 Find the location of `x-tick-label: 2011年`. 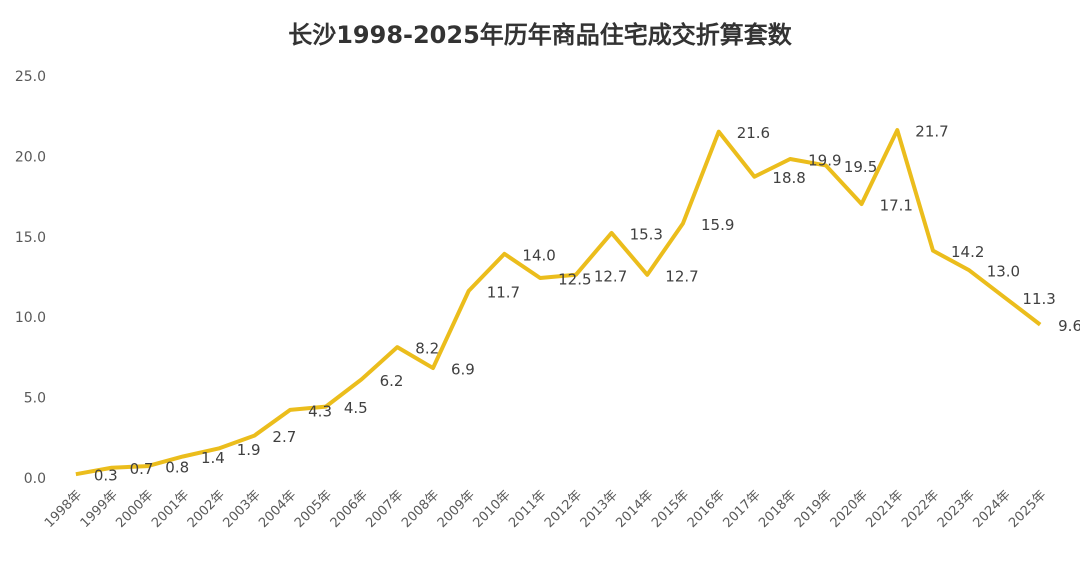

x-tick-label: 2011年 is located at coordinates (527, 509).